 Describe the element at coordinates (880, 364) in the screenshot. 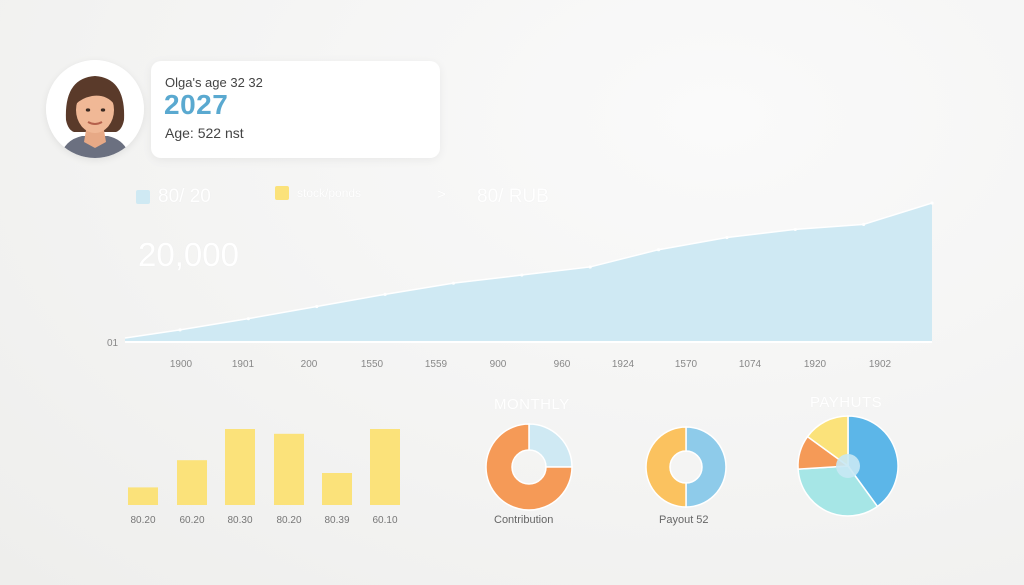

I see `x-tick-label: 1902` at that location.